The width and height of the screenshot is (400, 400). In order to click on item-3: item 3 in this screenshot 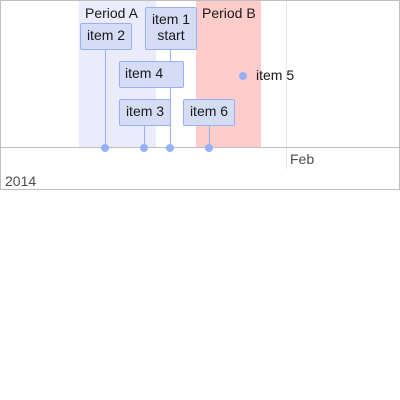, I will do `click(145, 112)`.